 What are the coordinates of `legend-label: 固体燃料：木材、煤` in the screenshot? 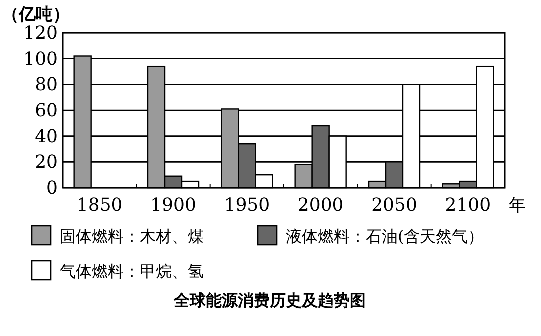 It's located at (132, 236).